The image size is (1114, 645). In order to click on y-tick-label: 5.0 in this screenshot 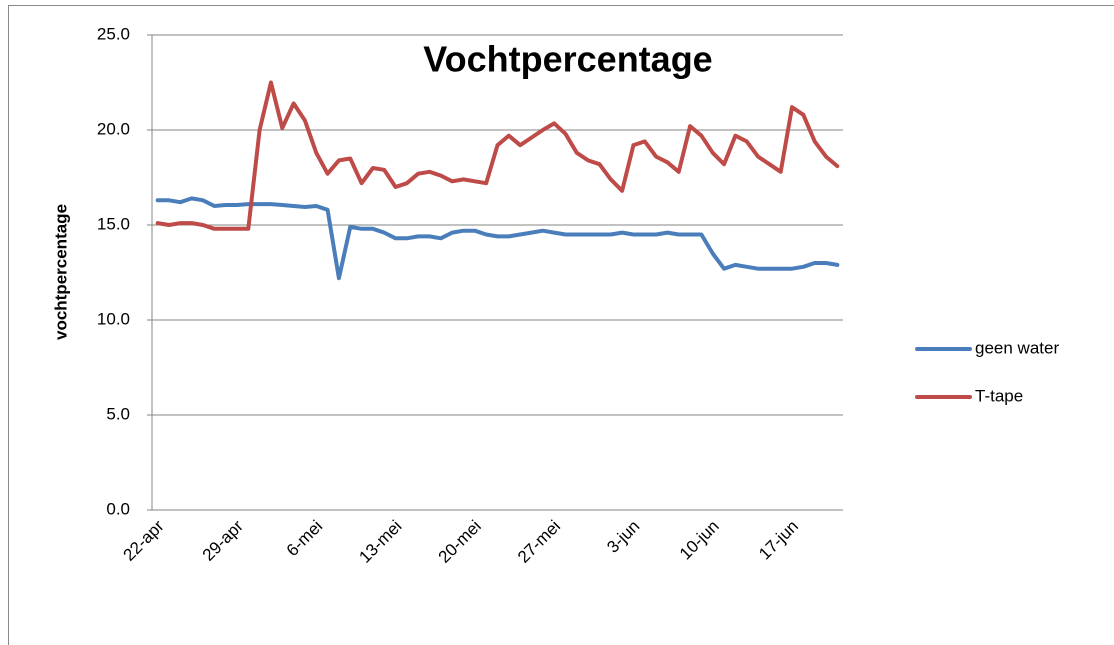, I will do `click(118, 413)`.